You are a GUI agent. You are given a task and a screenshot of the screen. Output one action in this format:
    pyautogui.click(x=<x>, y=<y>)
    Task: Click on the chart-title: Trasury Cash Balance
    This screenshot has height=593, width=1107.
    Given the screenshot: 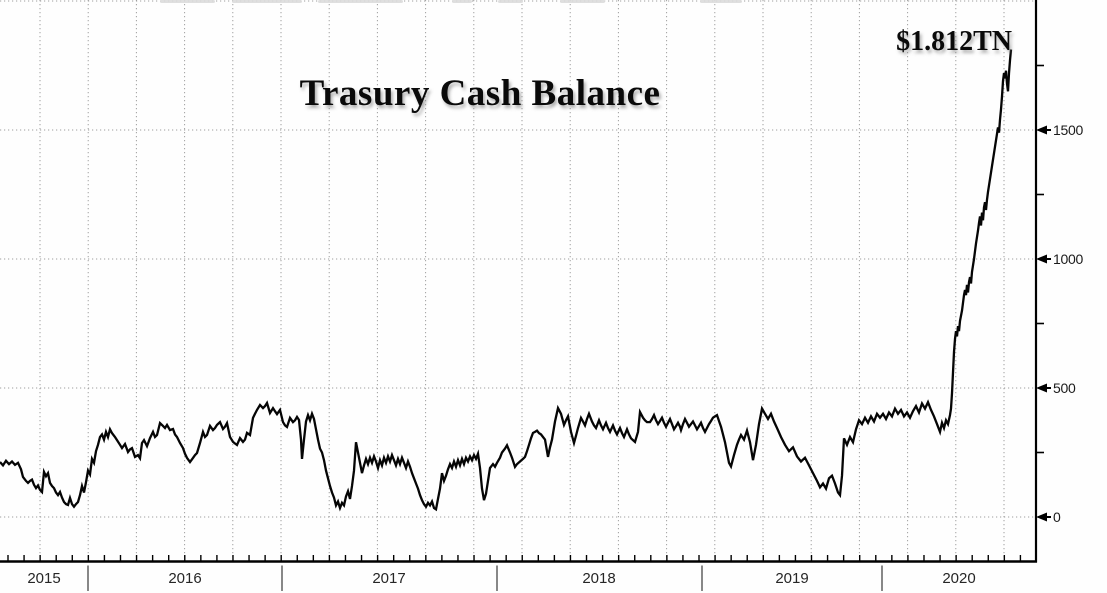 What is the action you would take?
    pyautogui.click(x=480, y=93)
    